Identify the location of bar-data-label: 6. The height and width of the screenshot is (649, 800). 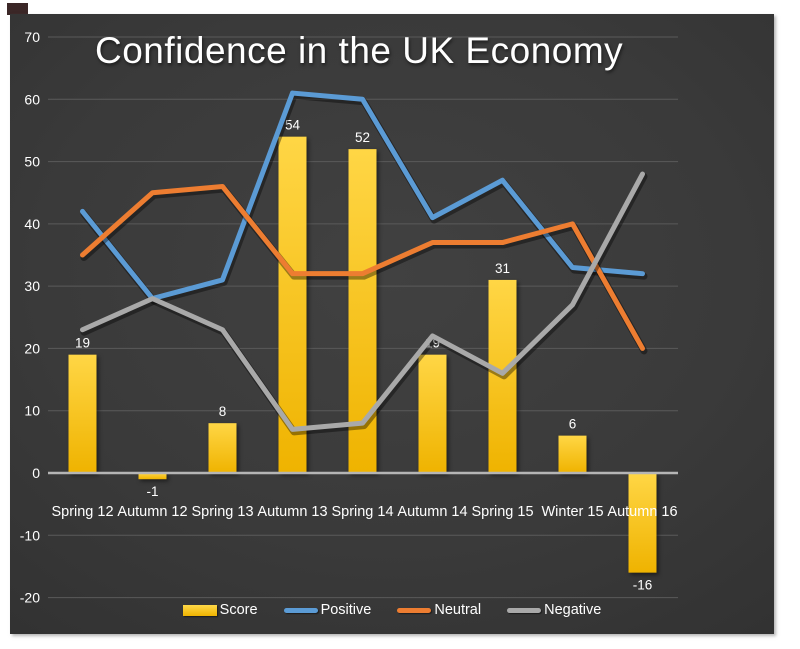
(573, 424).